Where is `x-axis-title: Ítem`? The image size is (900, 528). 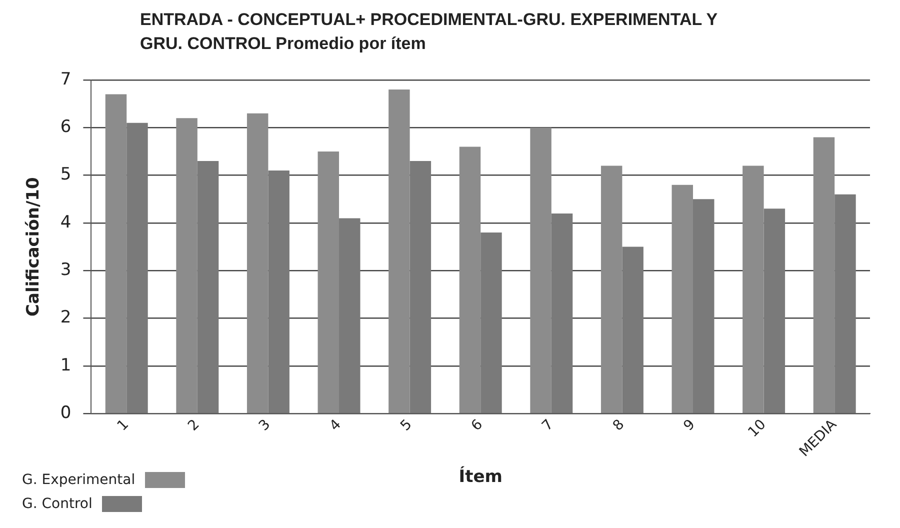
x-axis-title: Ítem is located at coordinates (480, 477).